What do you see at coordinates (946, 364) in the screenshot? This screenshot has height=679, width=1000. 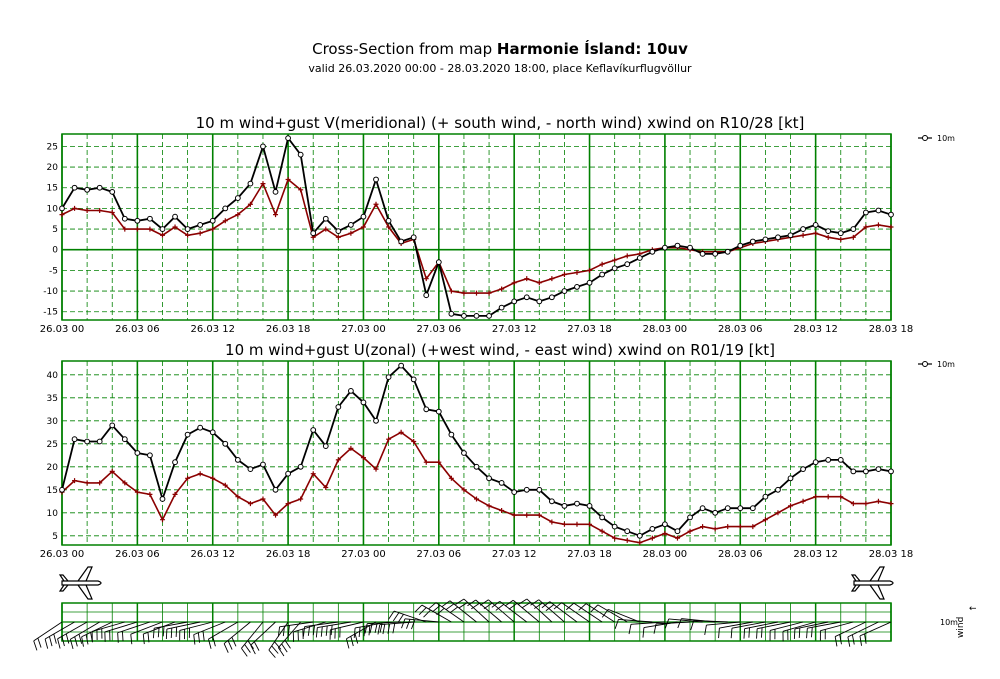 I see `chart-zonal-legend-label: 10m` at bounding box center [946, 364].